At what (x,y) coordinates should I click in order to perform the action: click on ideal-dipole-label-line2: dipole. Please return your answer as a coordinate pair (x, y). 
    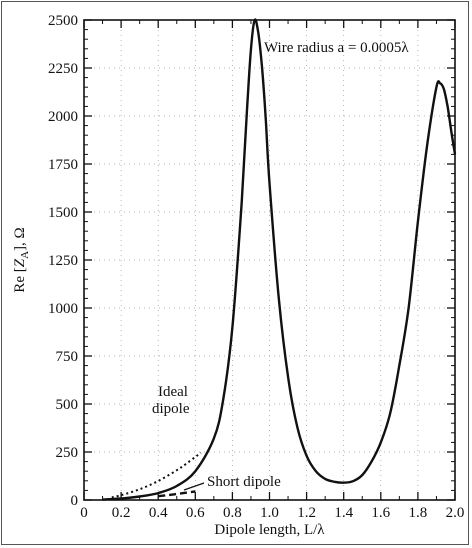
    Looking at the image, I should click on (171, 409).